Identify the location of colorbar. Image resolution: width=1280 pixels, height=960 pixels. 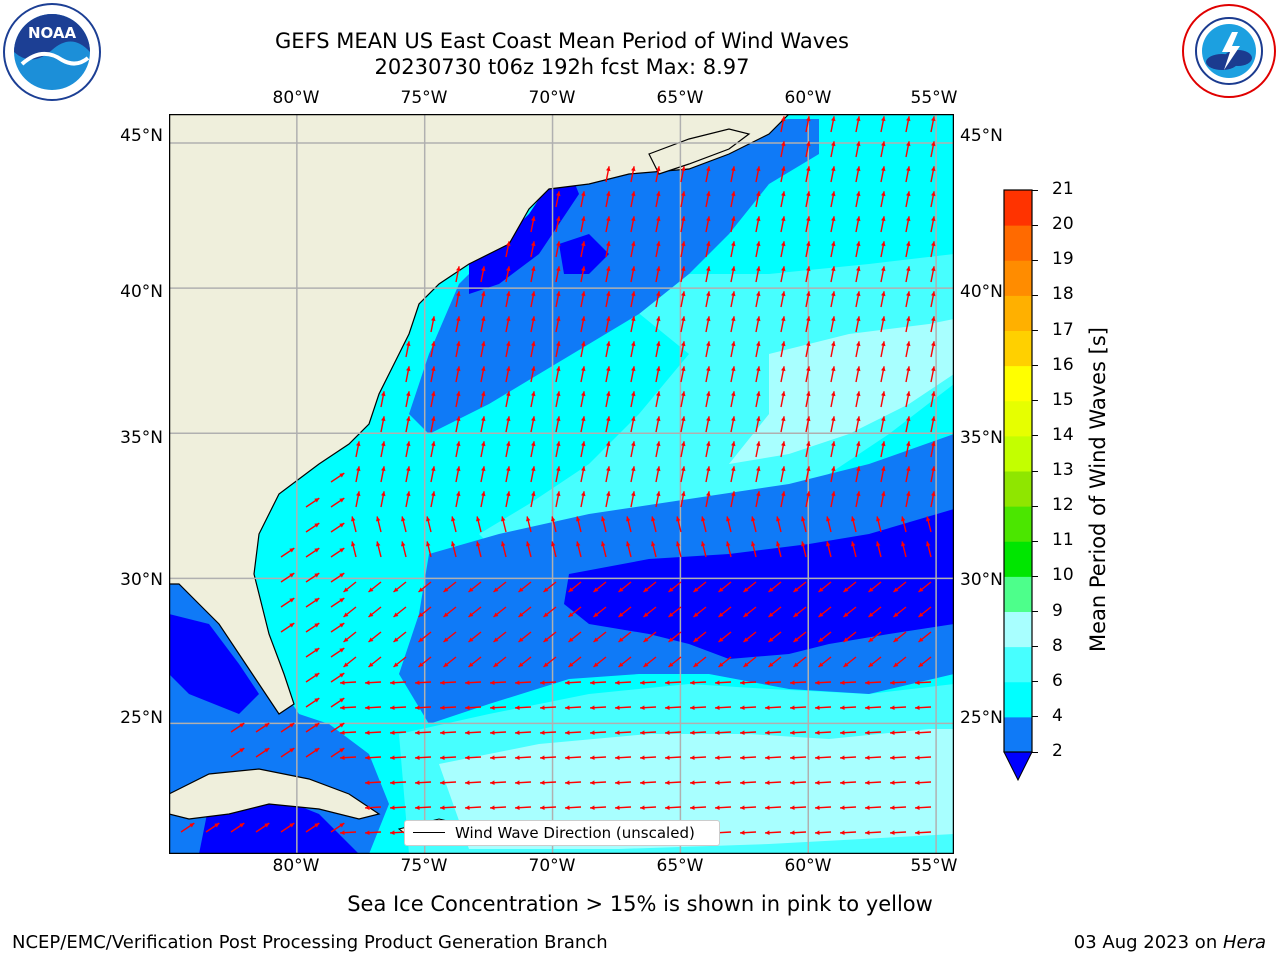
(1020, 486).